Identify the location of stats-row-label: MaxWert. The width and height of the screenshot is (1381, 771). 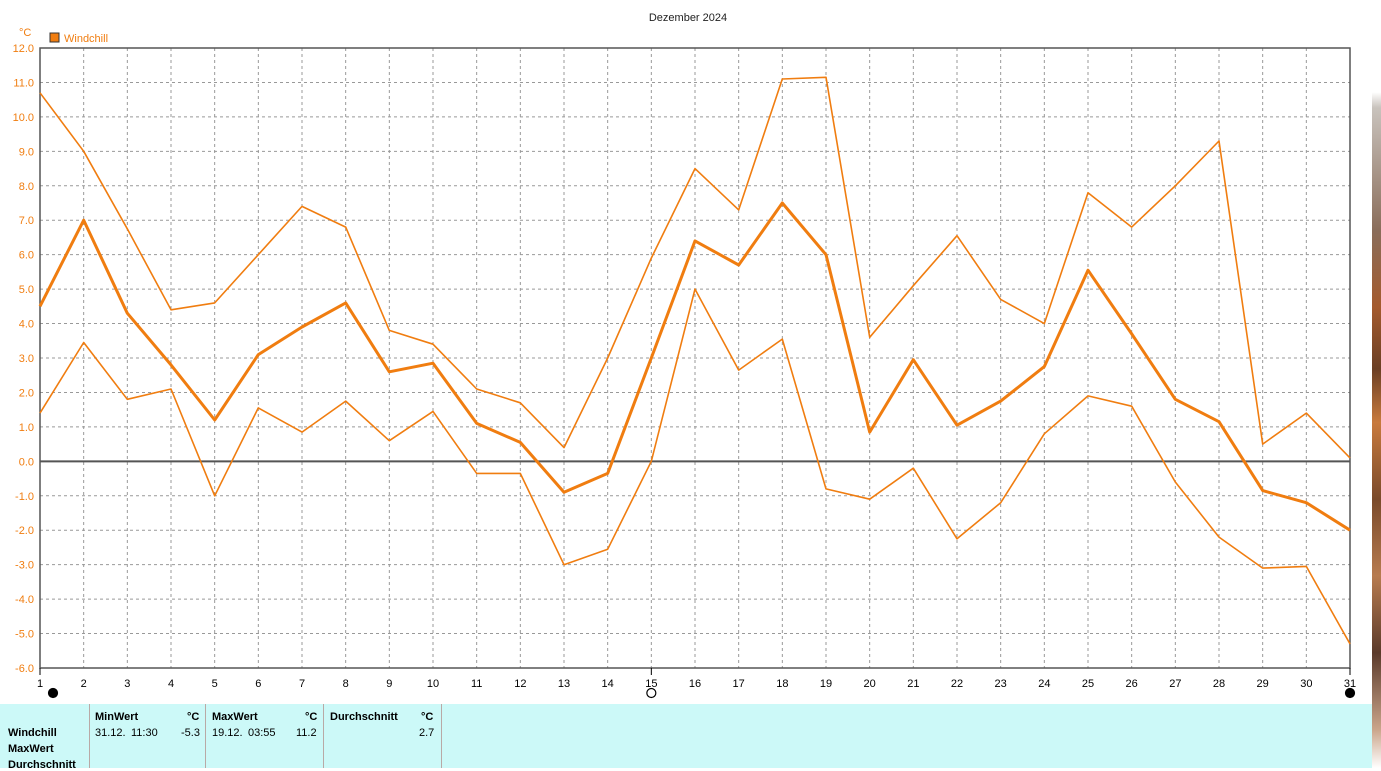
(31, 749).